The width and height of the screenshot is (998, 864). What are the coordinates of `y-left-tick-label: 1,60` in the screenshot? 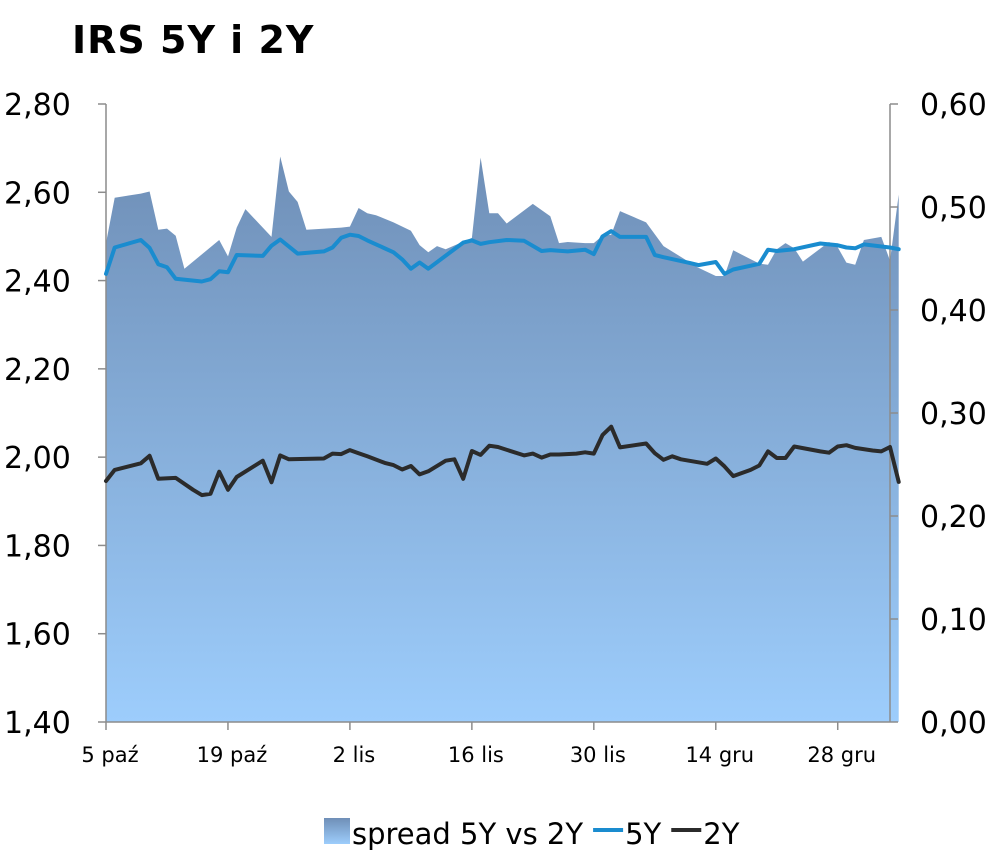 It's located at (37, 635).